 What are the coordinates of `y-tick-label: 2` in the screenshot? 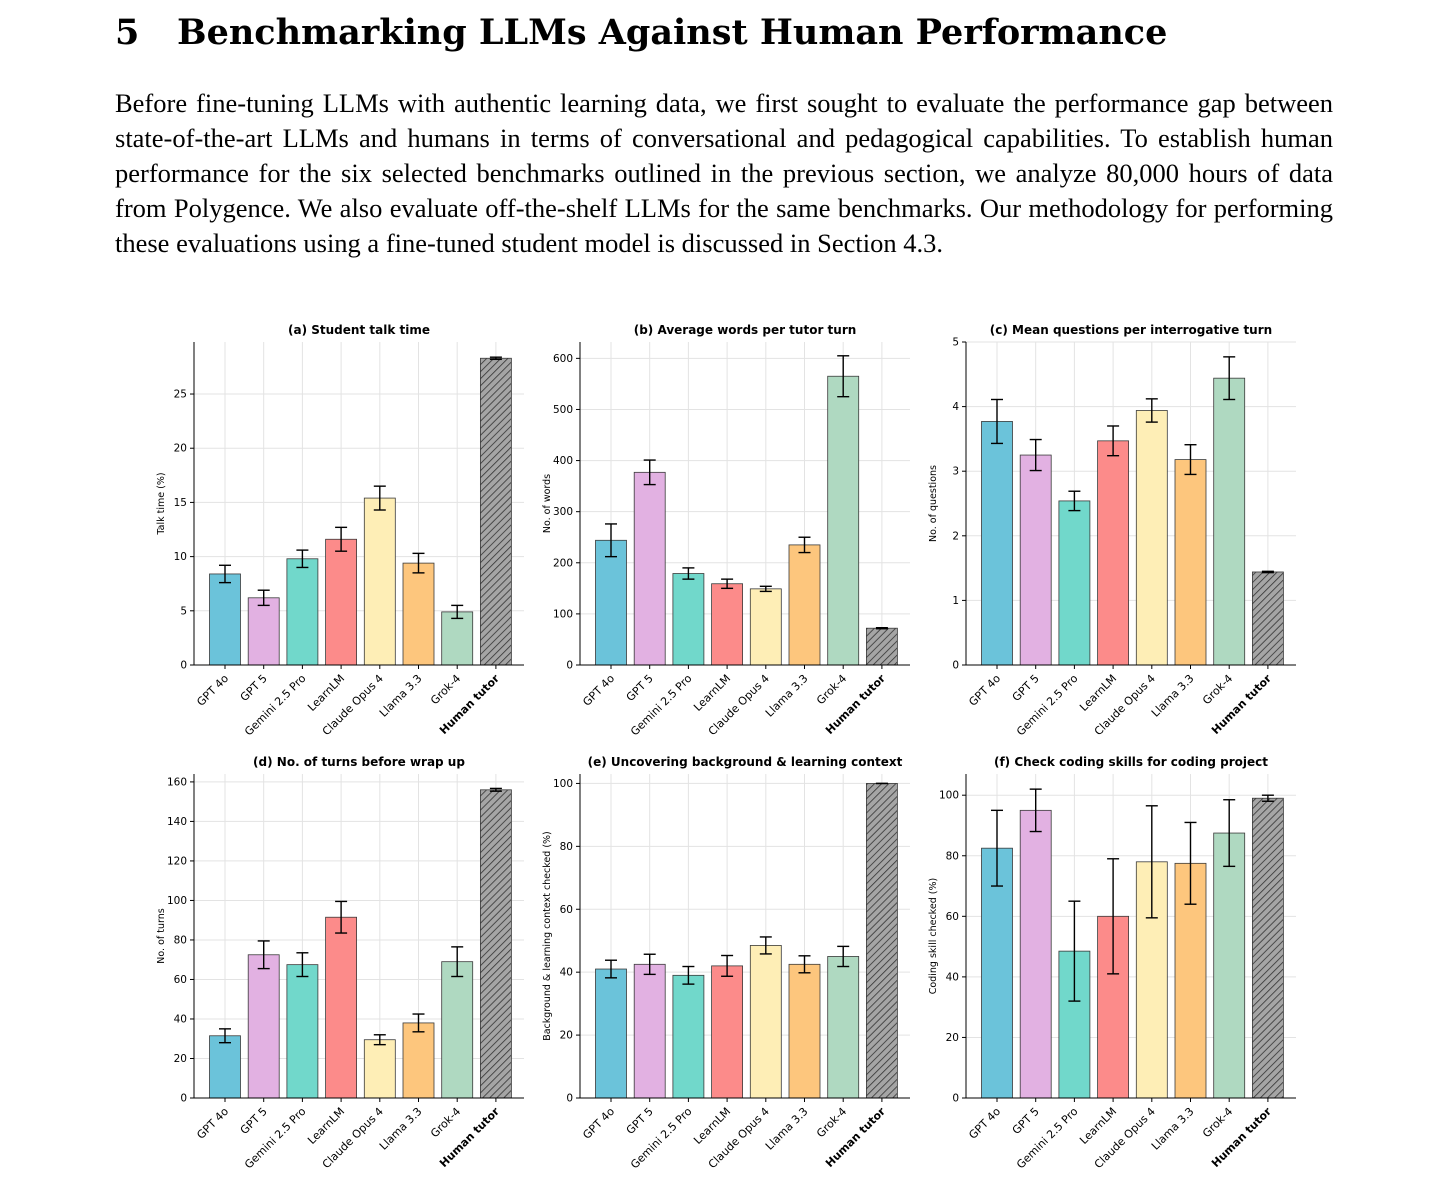 It's located at (955, 536).